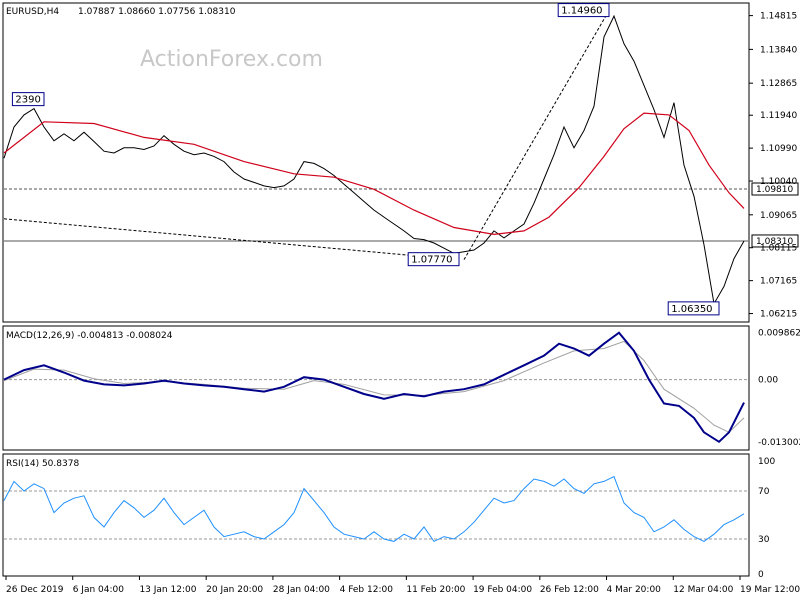 This screenshot has height=600, width=800. Describe the element at coordinates (89, 336) in the screenshot. I see `macd-title: MACD(12,26,9) -0.004813 -0.008024` at that location.